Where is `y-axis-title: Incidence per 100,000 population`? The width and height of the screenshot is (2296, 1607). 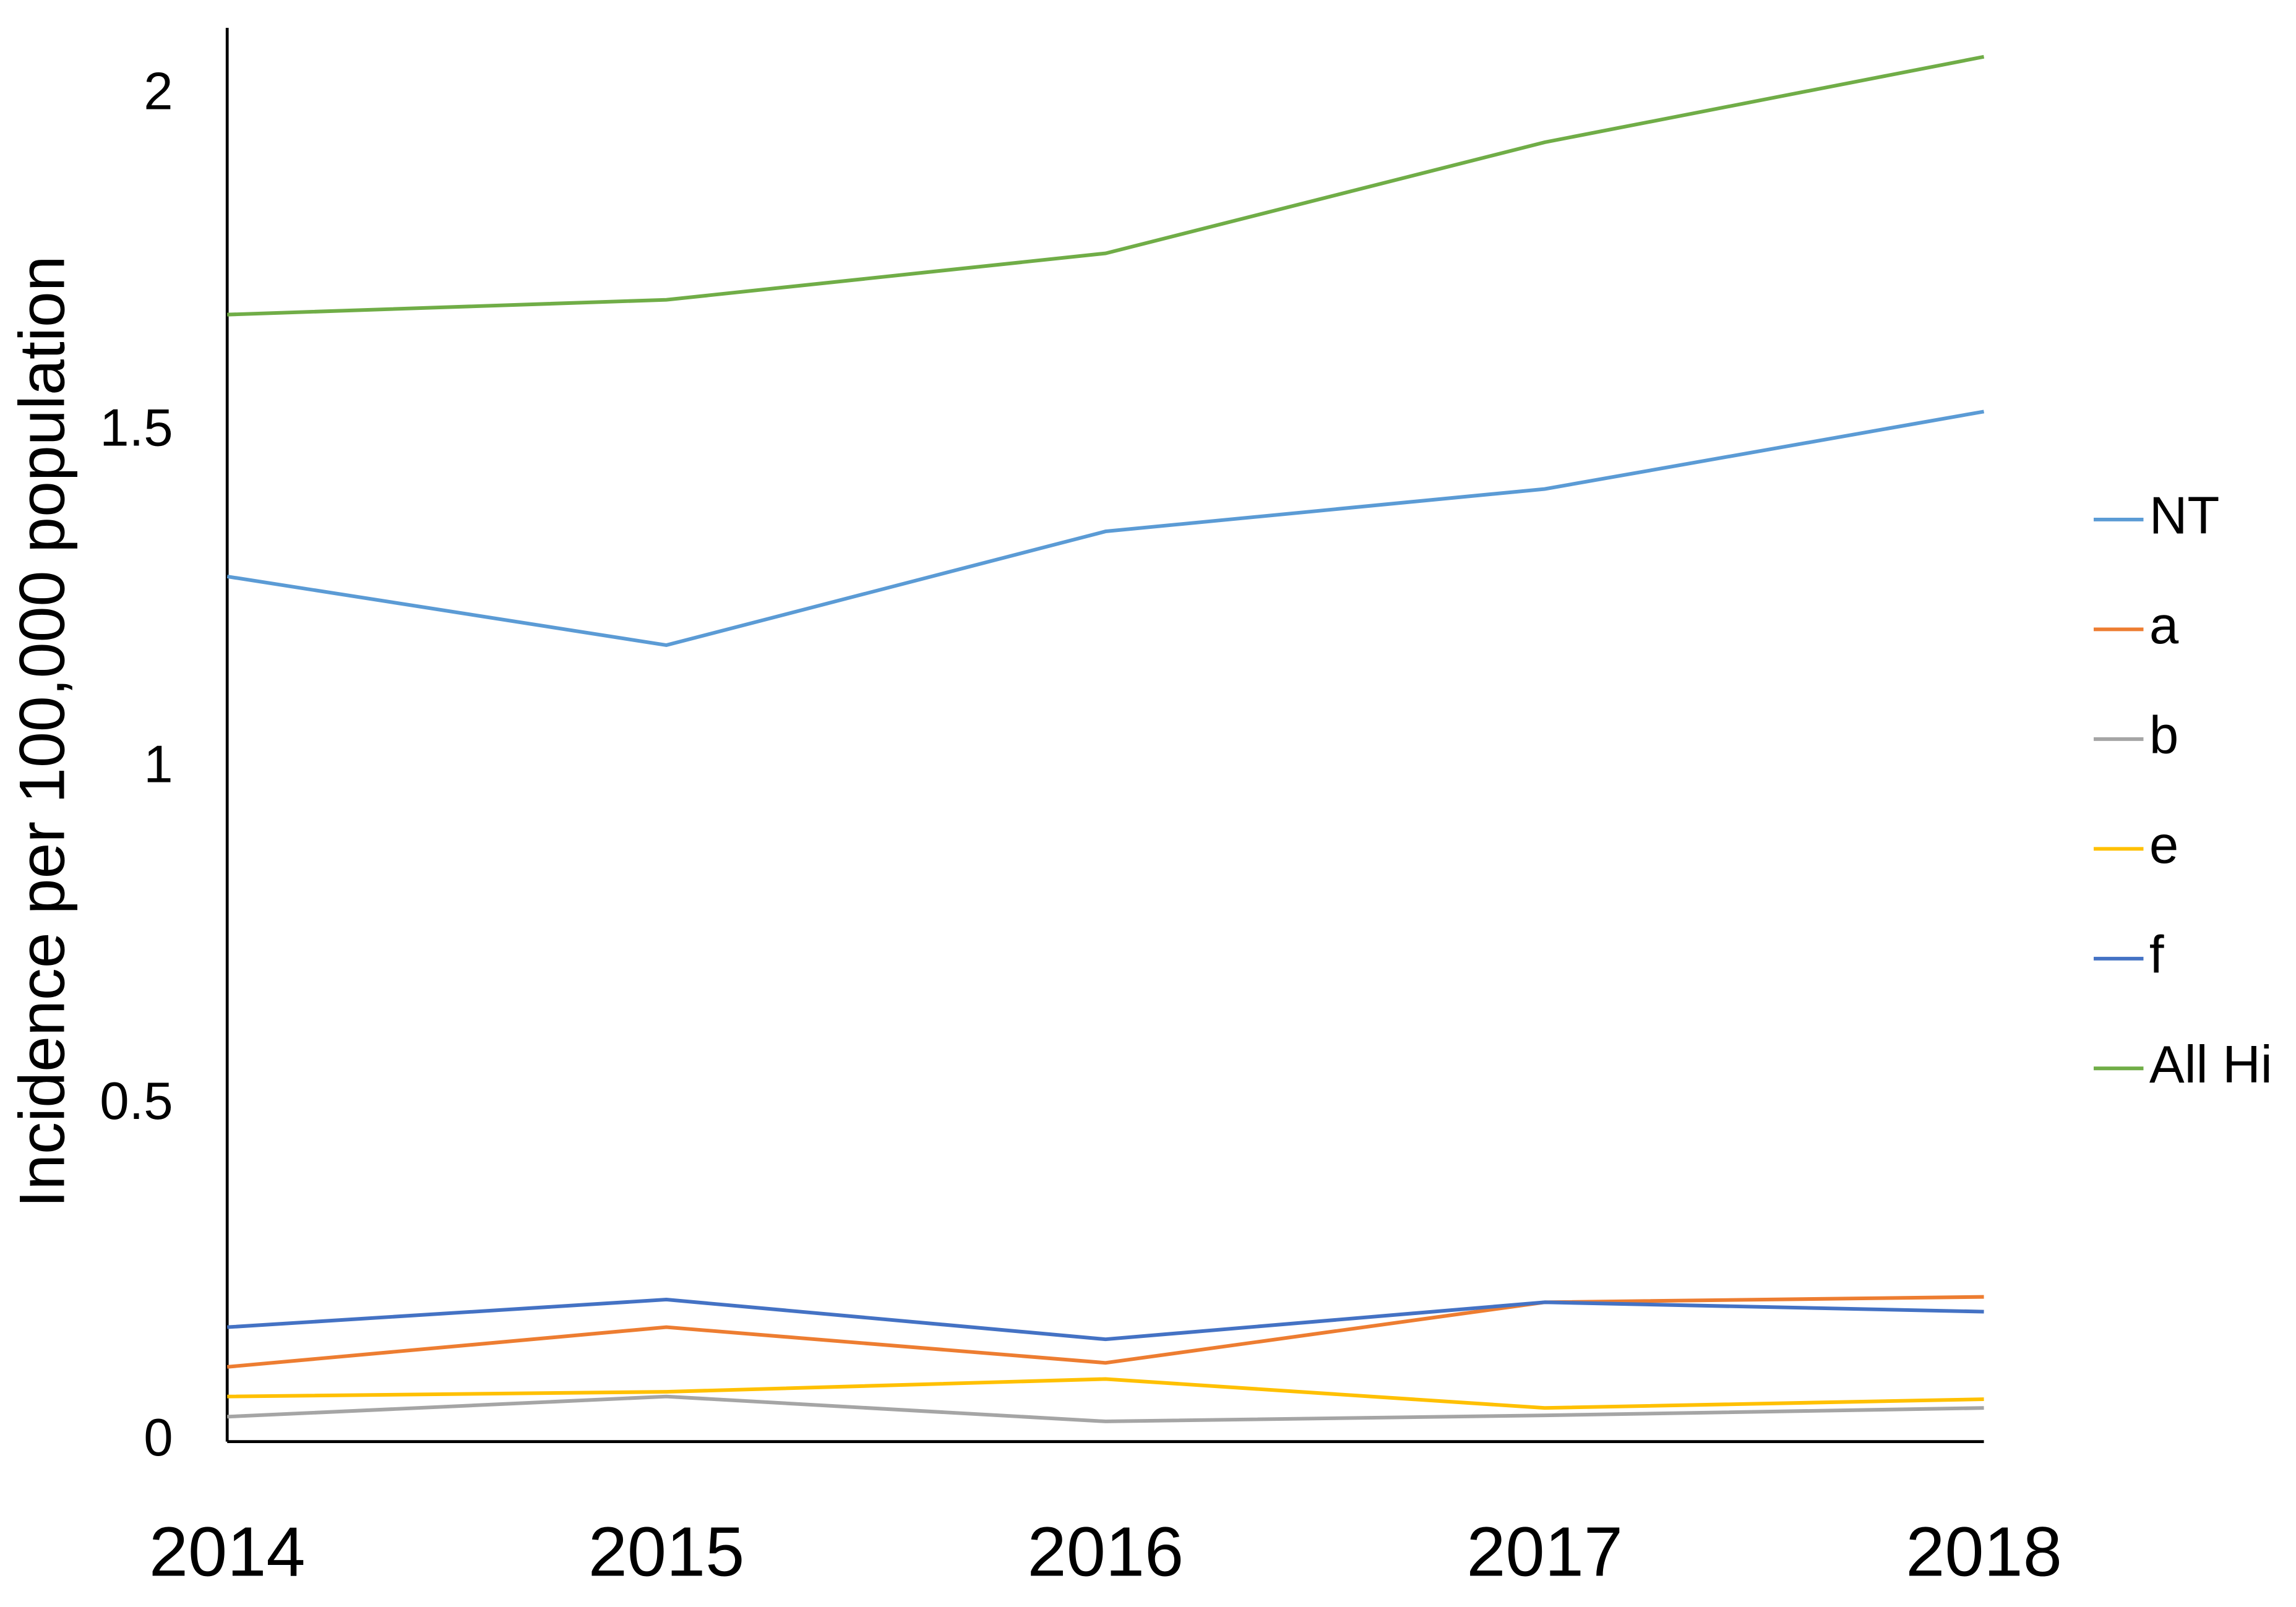
y-axis-title: Incidence per 100,000 population is located at coordinates (43, 731).